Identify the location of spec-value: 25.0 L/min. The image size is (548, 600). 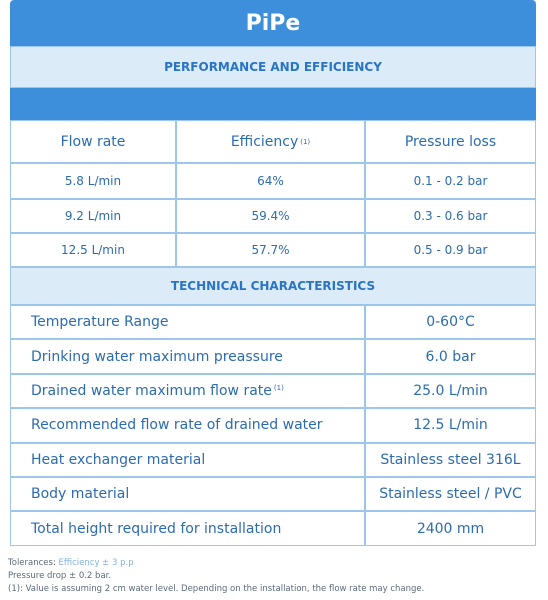
(450, 391).